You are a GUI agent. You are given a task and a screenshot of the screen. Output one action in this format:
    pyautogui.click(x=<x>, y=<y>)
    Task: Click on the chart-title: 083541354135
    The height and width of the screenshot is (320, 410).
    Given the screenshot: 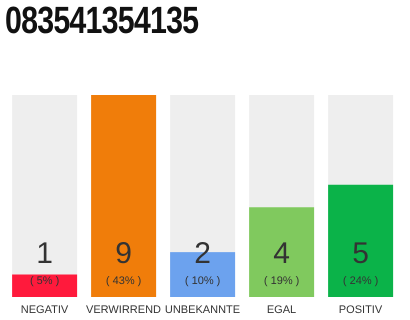 What is the action you would take?
    pyautogui.click(x=101, y=21)
    